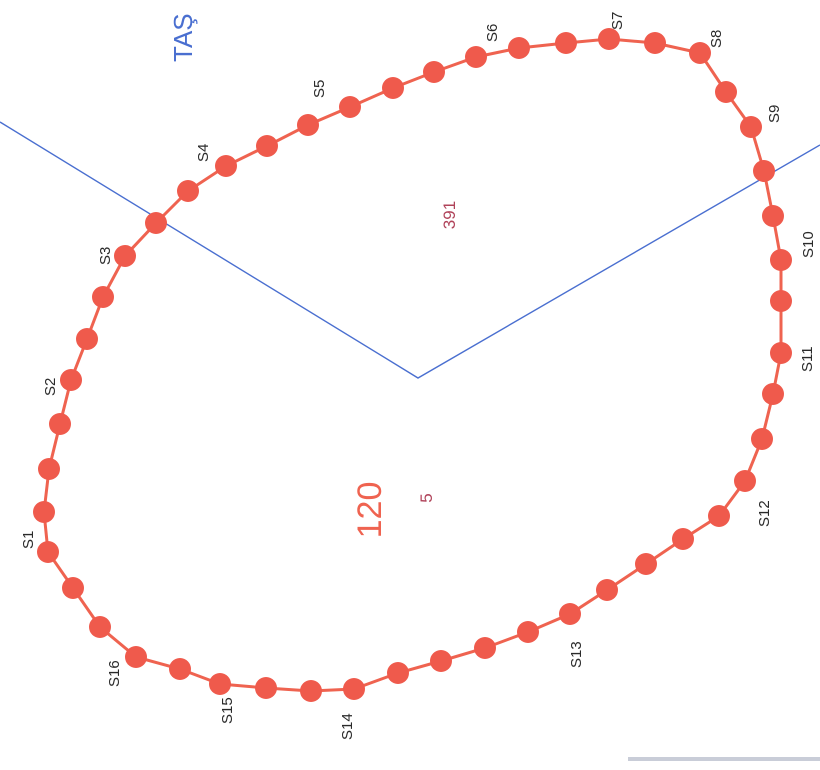 The width and height of the screenshot is (820, 770). Describe the element at coordinates (28, 540) in the screenshot. I see `station-label-s1: S1` at that location.